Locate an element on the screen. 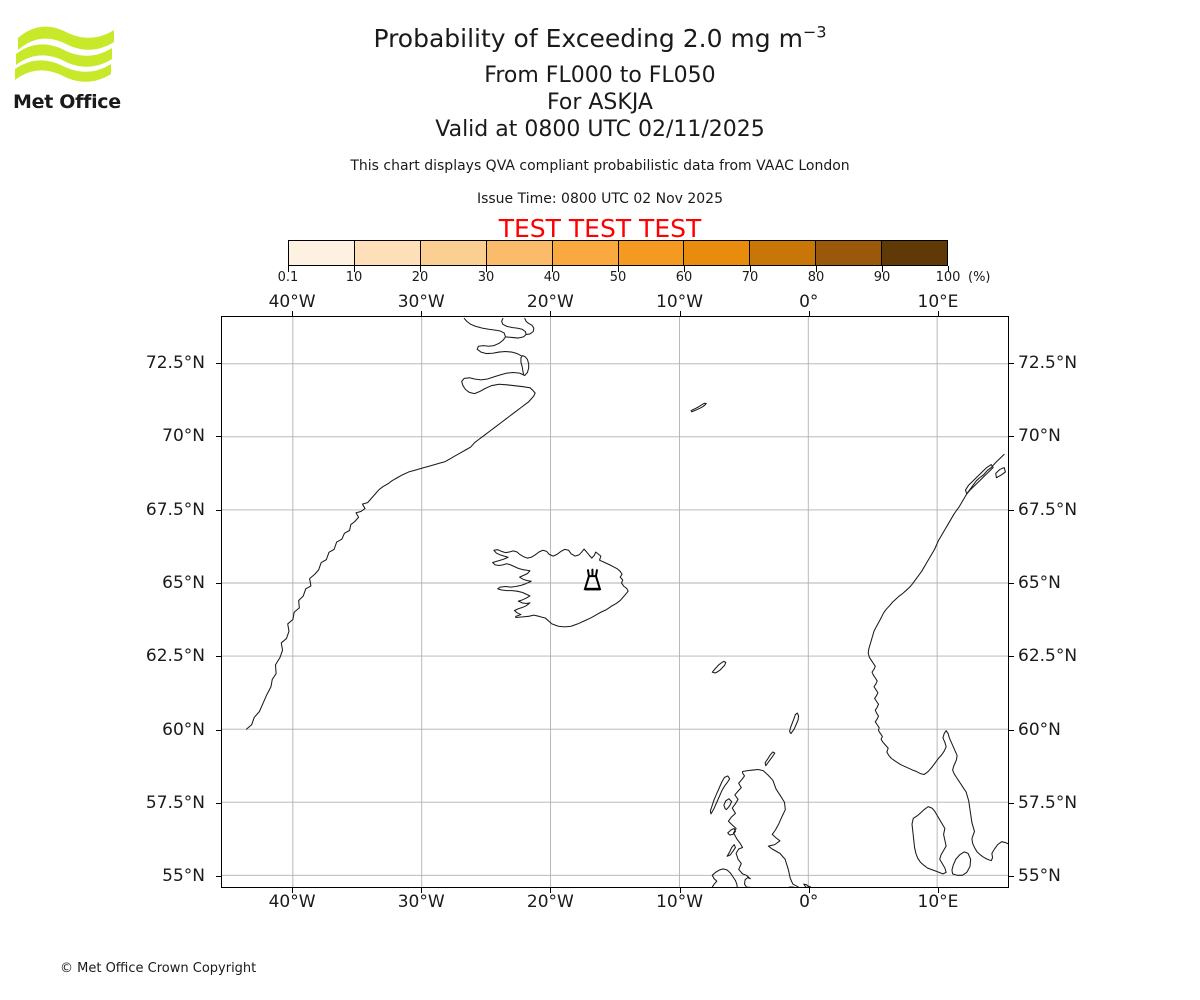 The height and width of the screenshot is (1000, 1200). colorbar-tick-label-9: 90 is located at coordinates (882, 277).